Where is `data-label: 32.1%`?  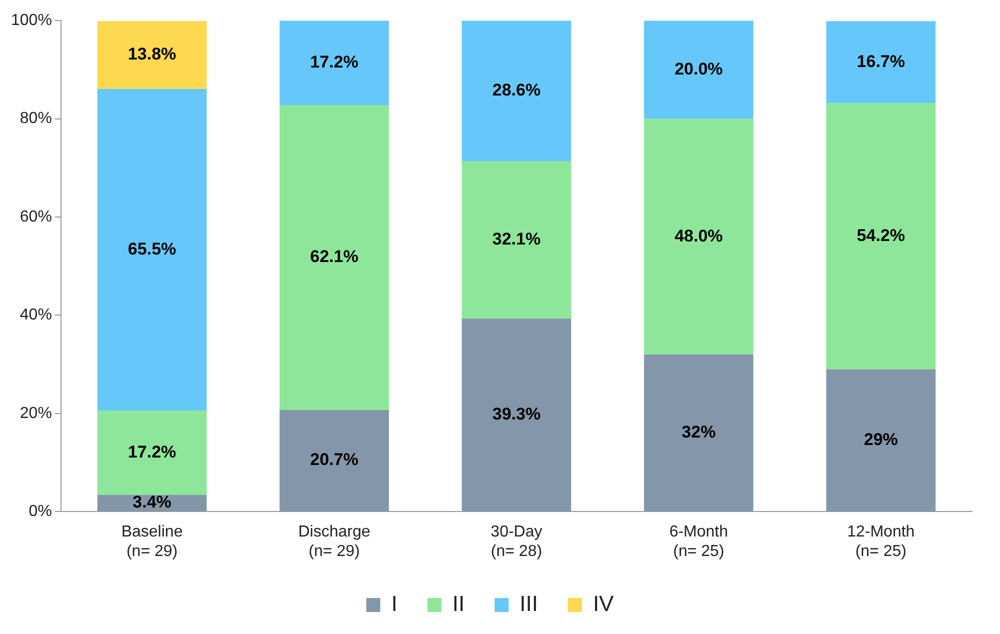 data-label: 32.1% is located at coordinates (516, 239).